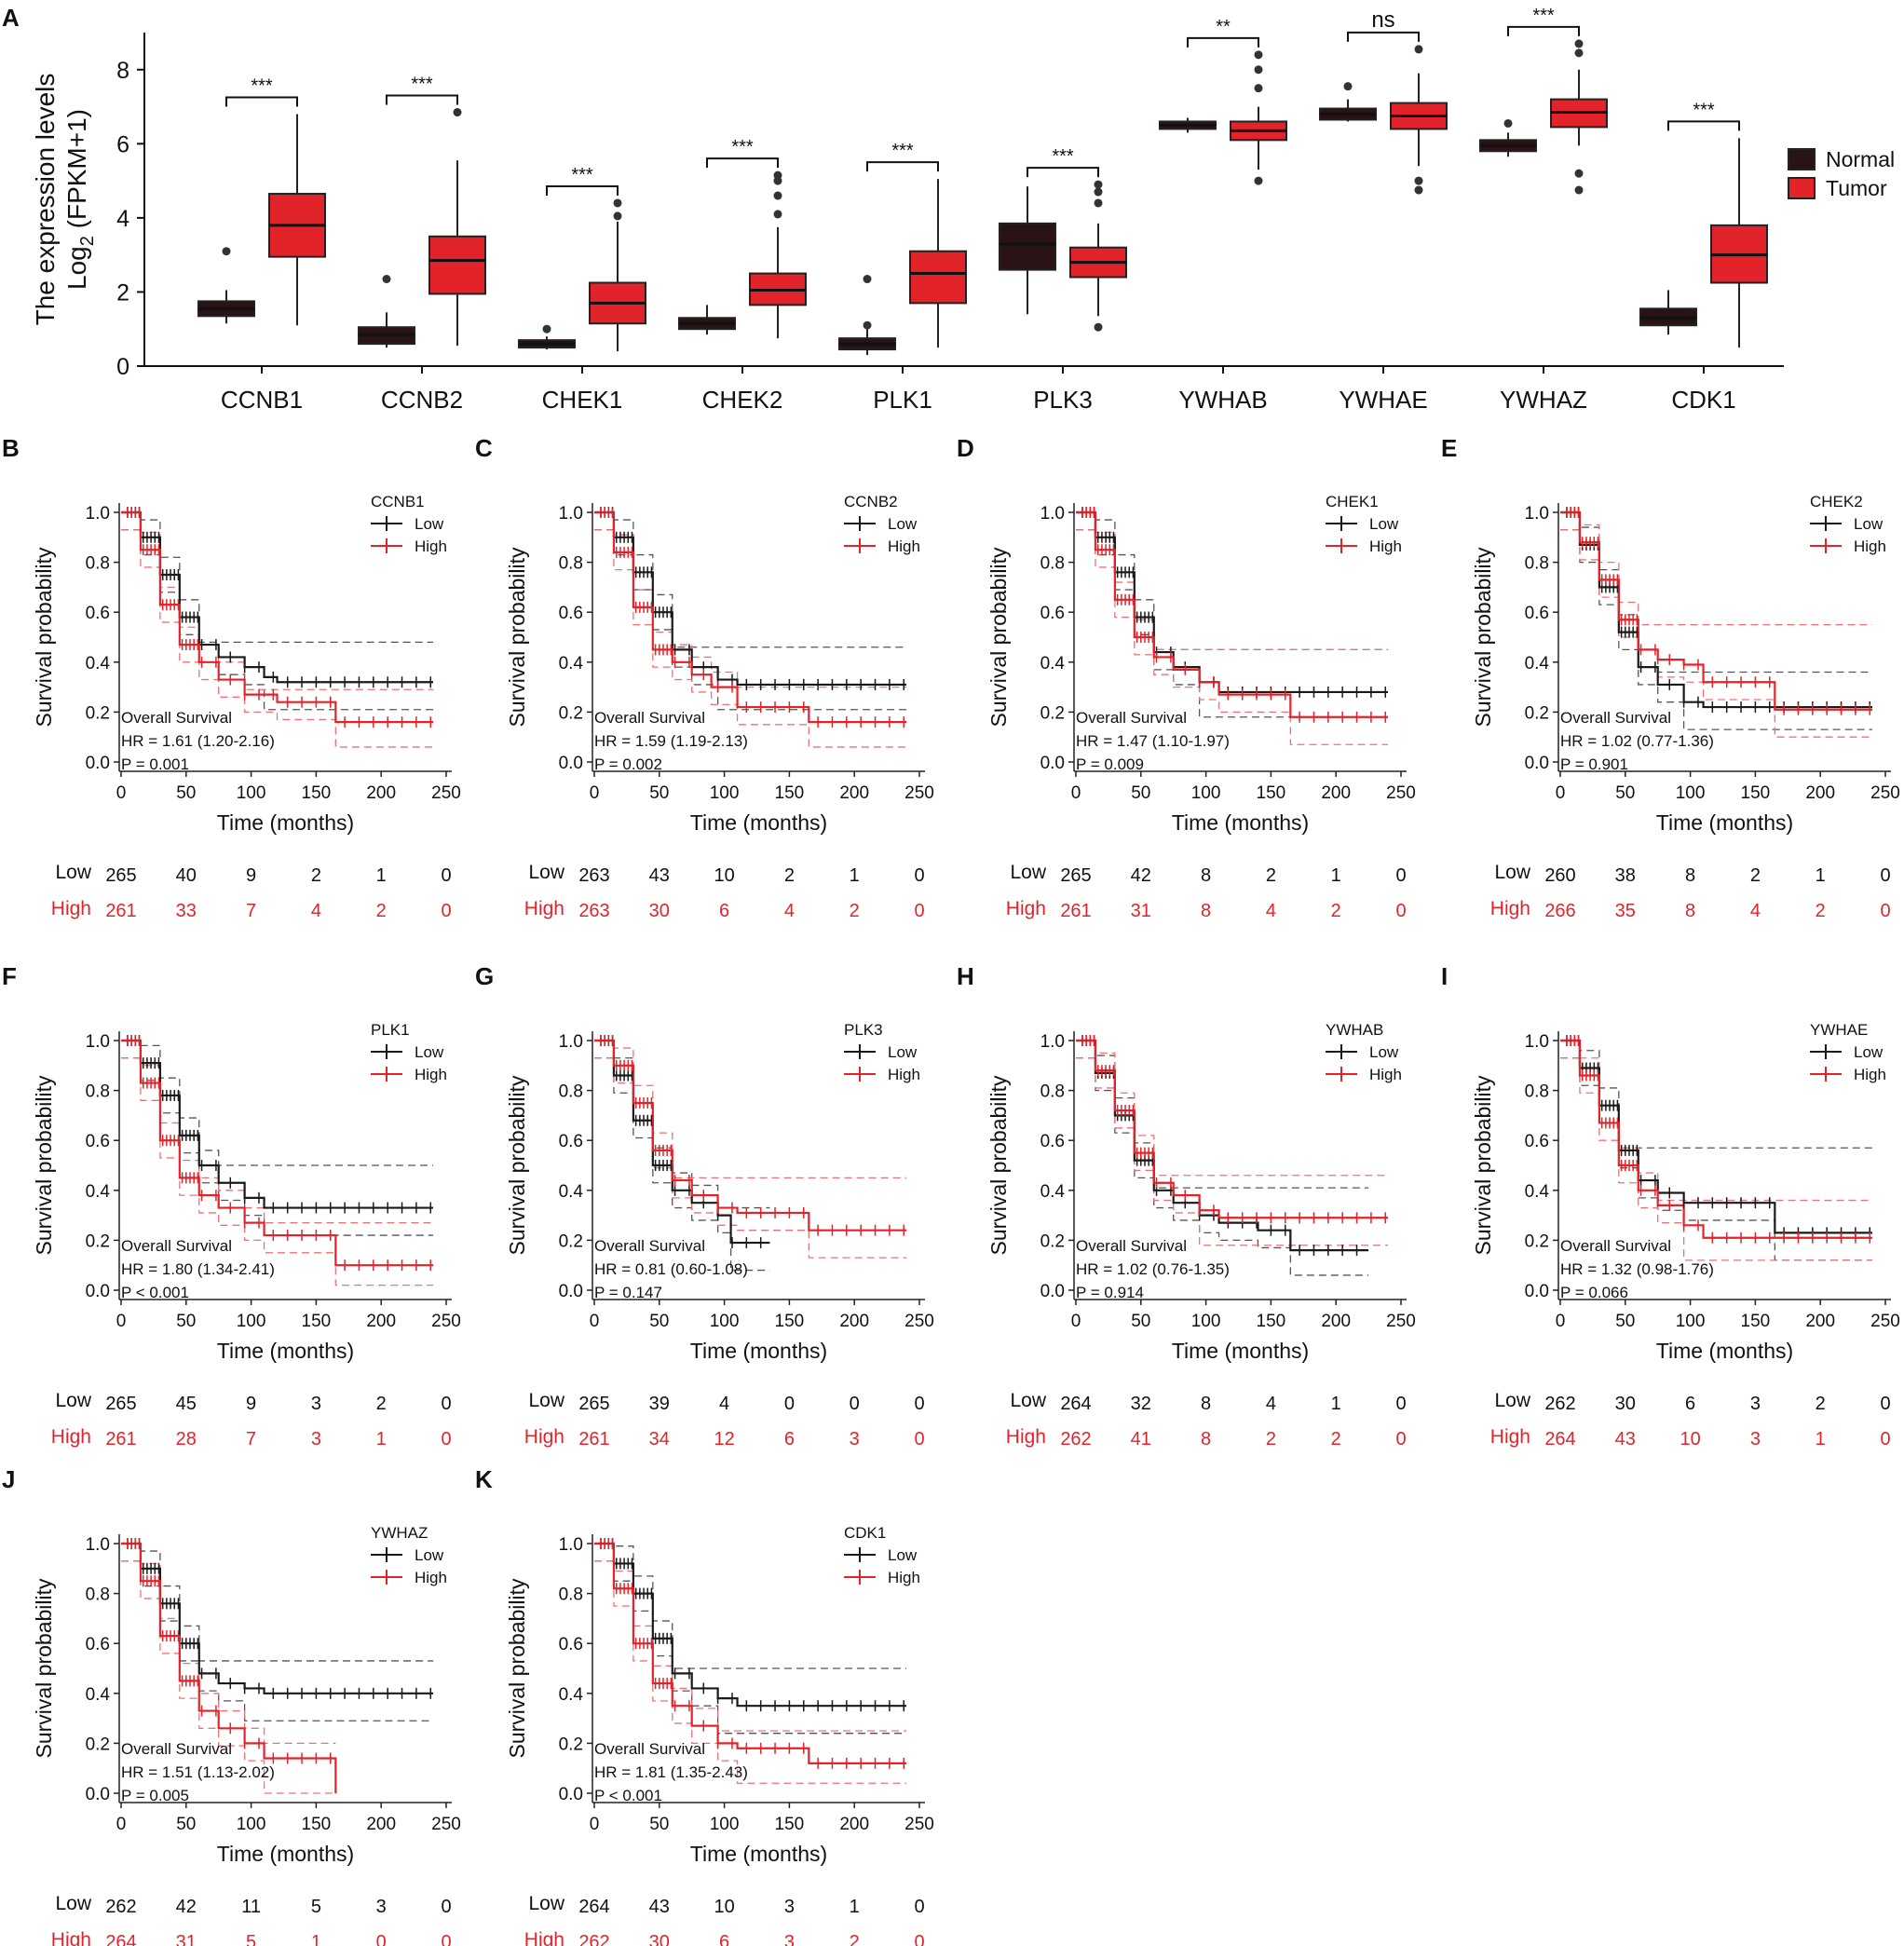 The height and width of the screenshot is (1946, 1904). What do you see at coordinates (1384, 1052) in the screenshot?
I see `km-legend-low-label: Low` at bounding box center [1384, 1052].